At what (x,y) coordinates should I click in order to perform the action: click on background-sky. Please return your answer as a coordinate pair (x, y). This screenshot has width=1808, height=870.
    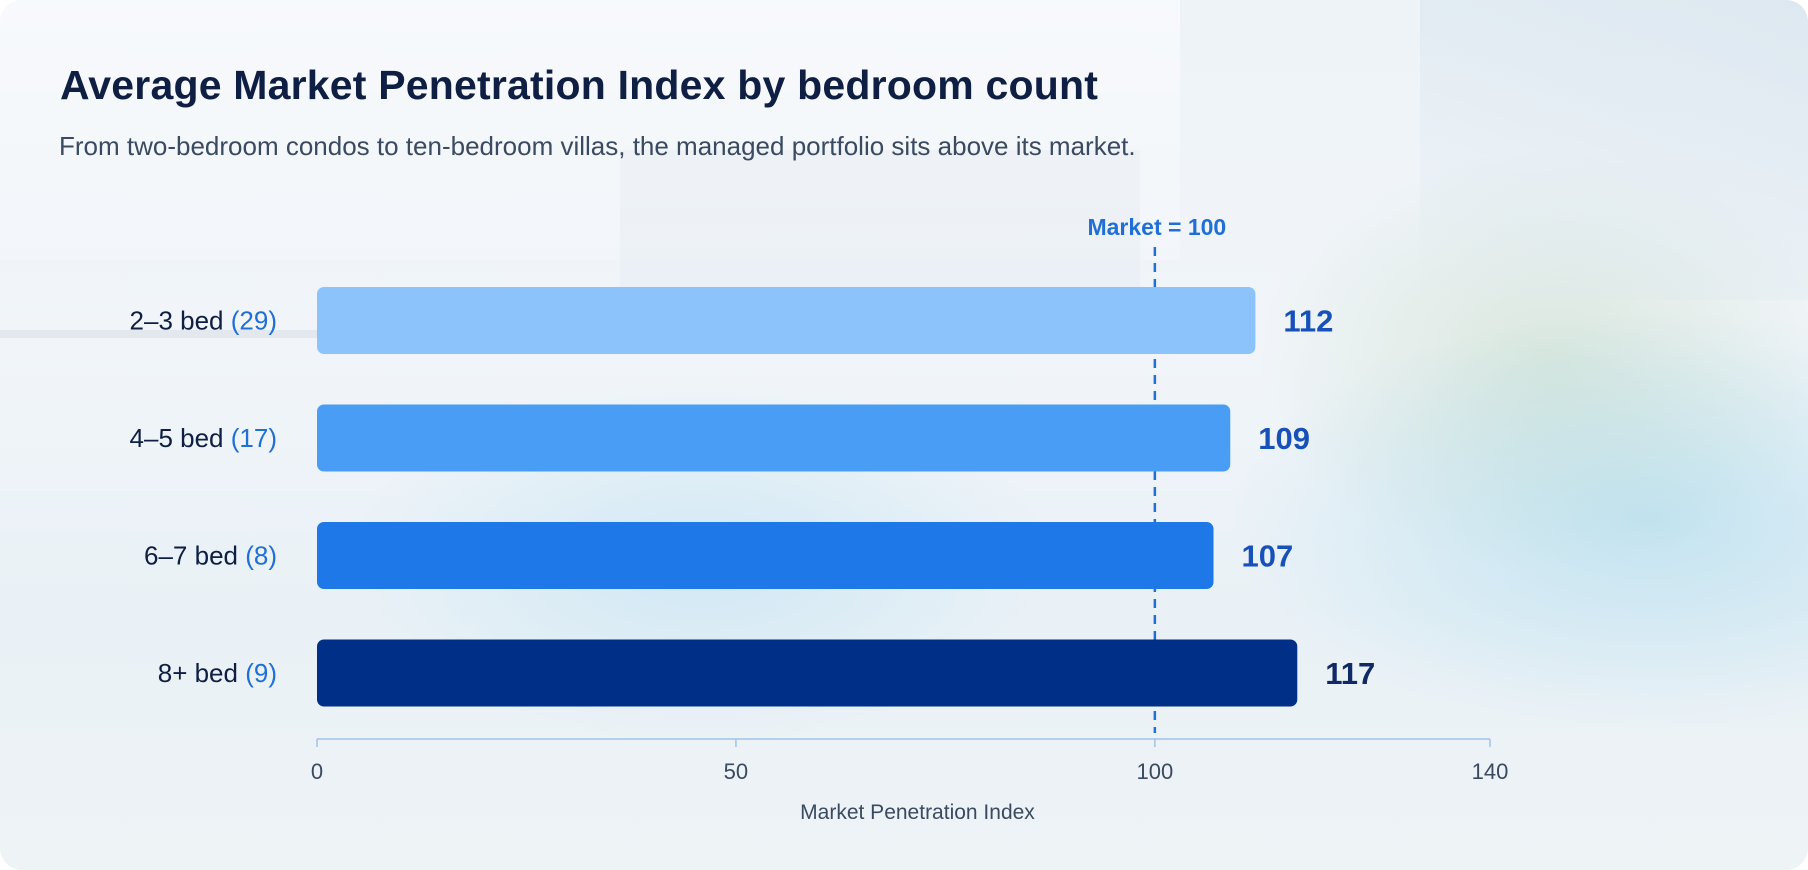
    Looking at the image, I should click on (1614, 150).